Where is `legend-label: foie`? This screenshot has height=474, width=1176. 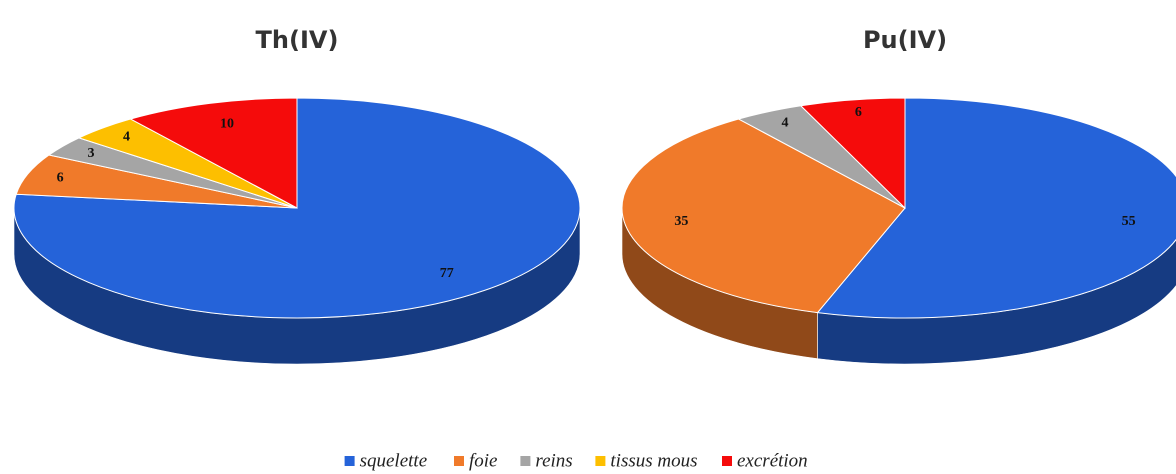
legend-label: foie is located at coordinates (483, 460).